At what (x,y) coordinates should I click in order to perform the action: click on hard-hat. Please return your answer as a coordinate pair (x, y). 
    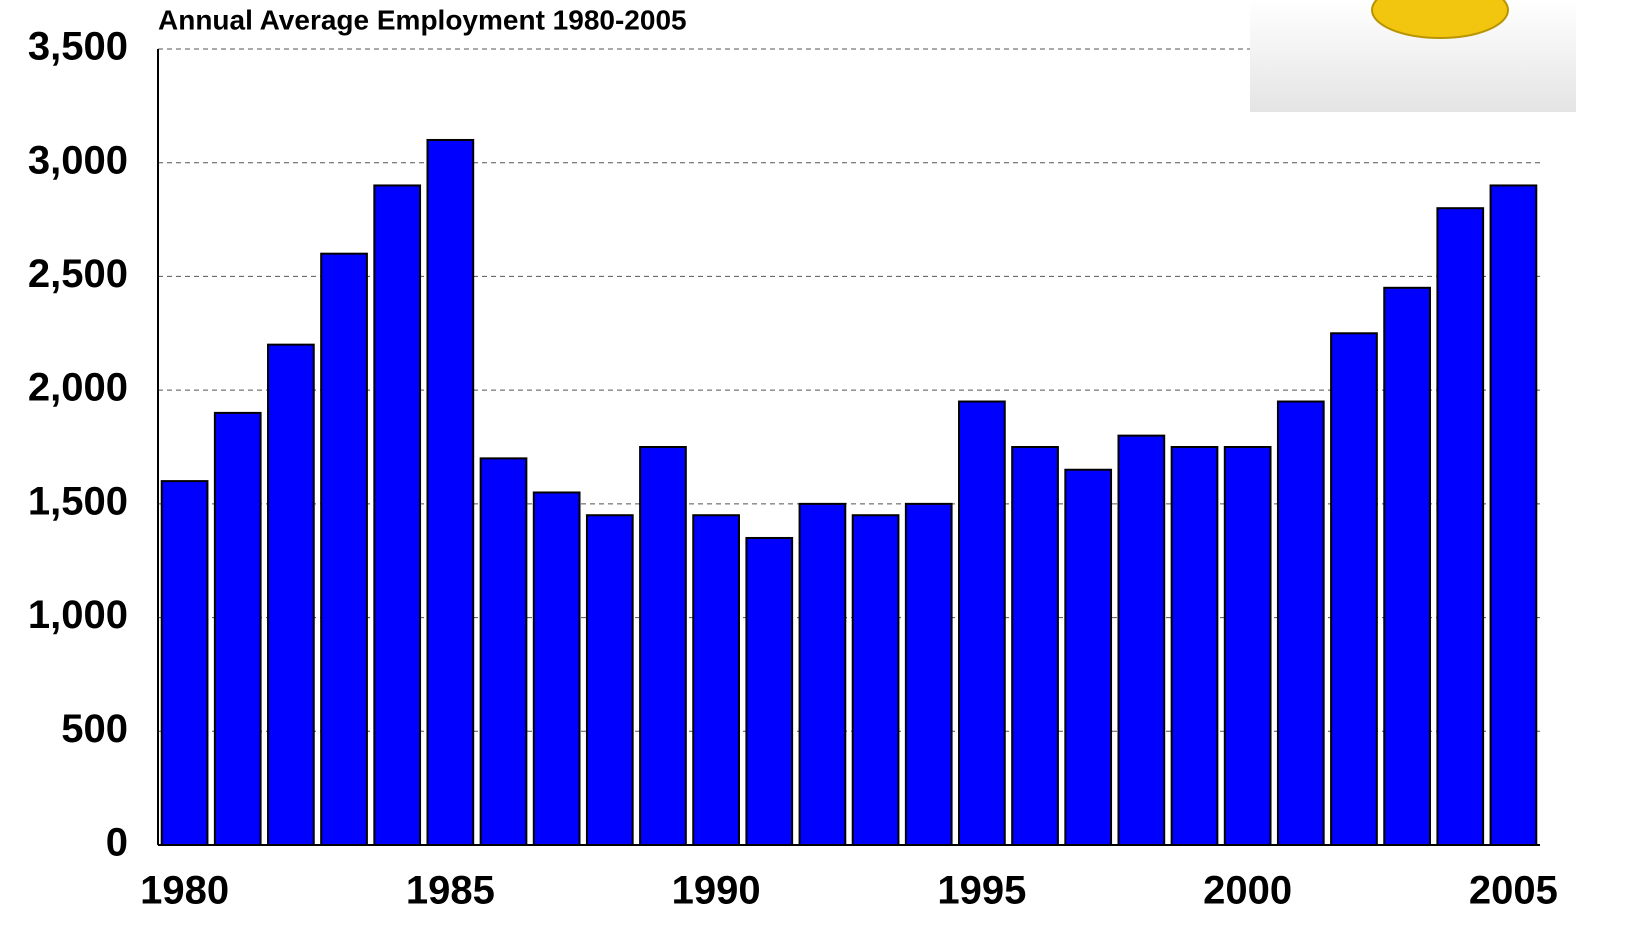
    Looking at the image, I should click on (1440, 19).